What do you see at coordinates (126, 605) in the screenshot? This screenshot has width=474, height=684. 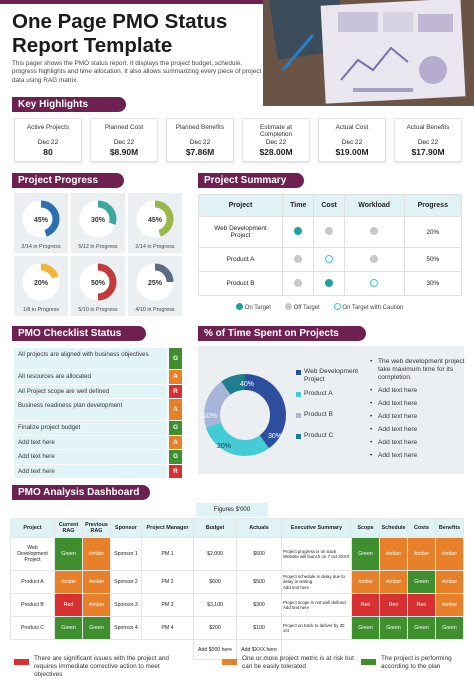 I see `dashboard-sponsor: Sponsor 3` at bounding box center [126, 605].